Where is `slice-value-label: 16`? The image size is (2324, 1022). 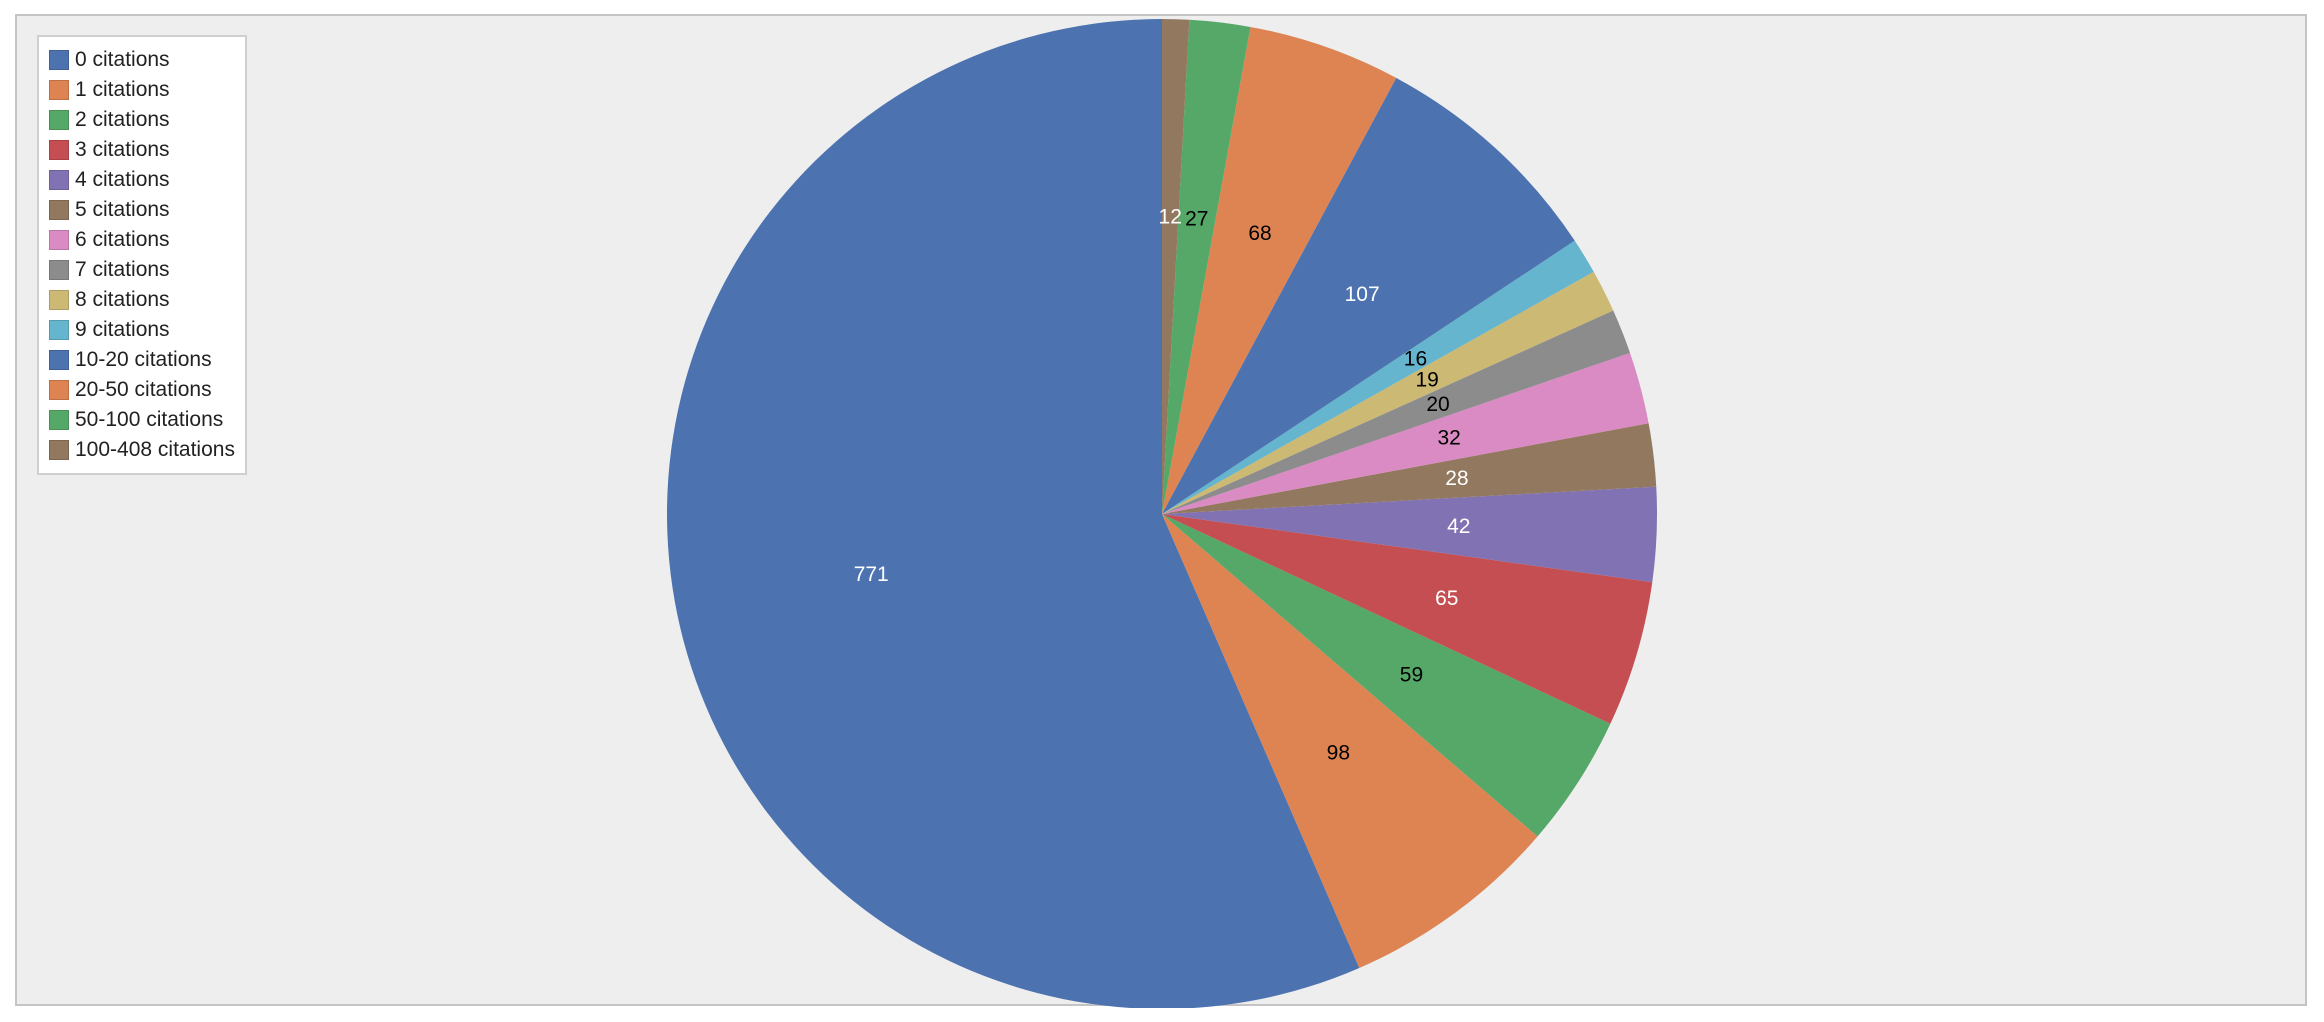 slice-value-label: 16 is located at coordinates (1415, 359).